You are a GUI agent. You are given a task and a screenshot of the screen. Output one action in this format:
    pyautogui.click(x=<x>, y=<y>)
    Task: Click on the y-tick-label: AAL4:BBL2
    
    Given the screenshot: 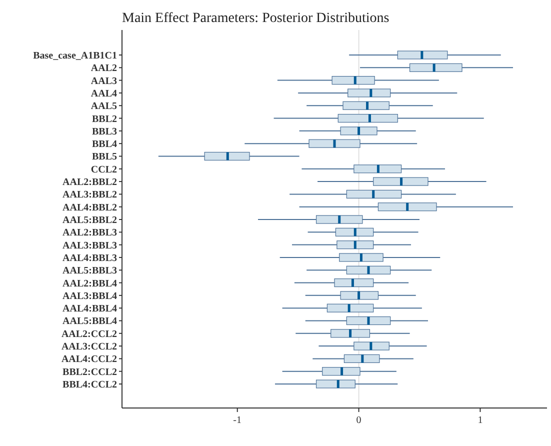 What is the action you would take?
    pyautogui.click(x=89, y=208)
    